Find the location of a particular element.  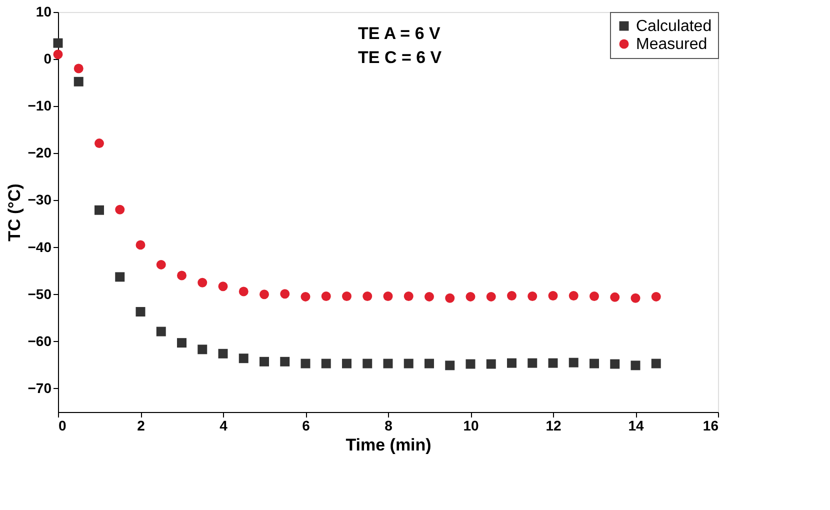

x-tick-label: 2 is located at coordinates (141, 426).